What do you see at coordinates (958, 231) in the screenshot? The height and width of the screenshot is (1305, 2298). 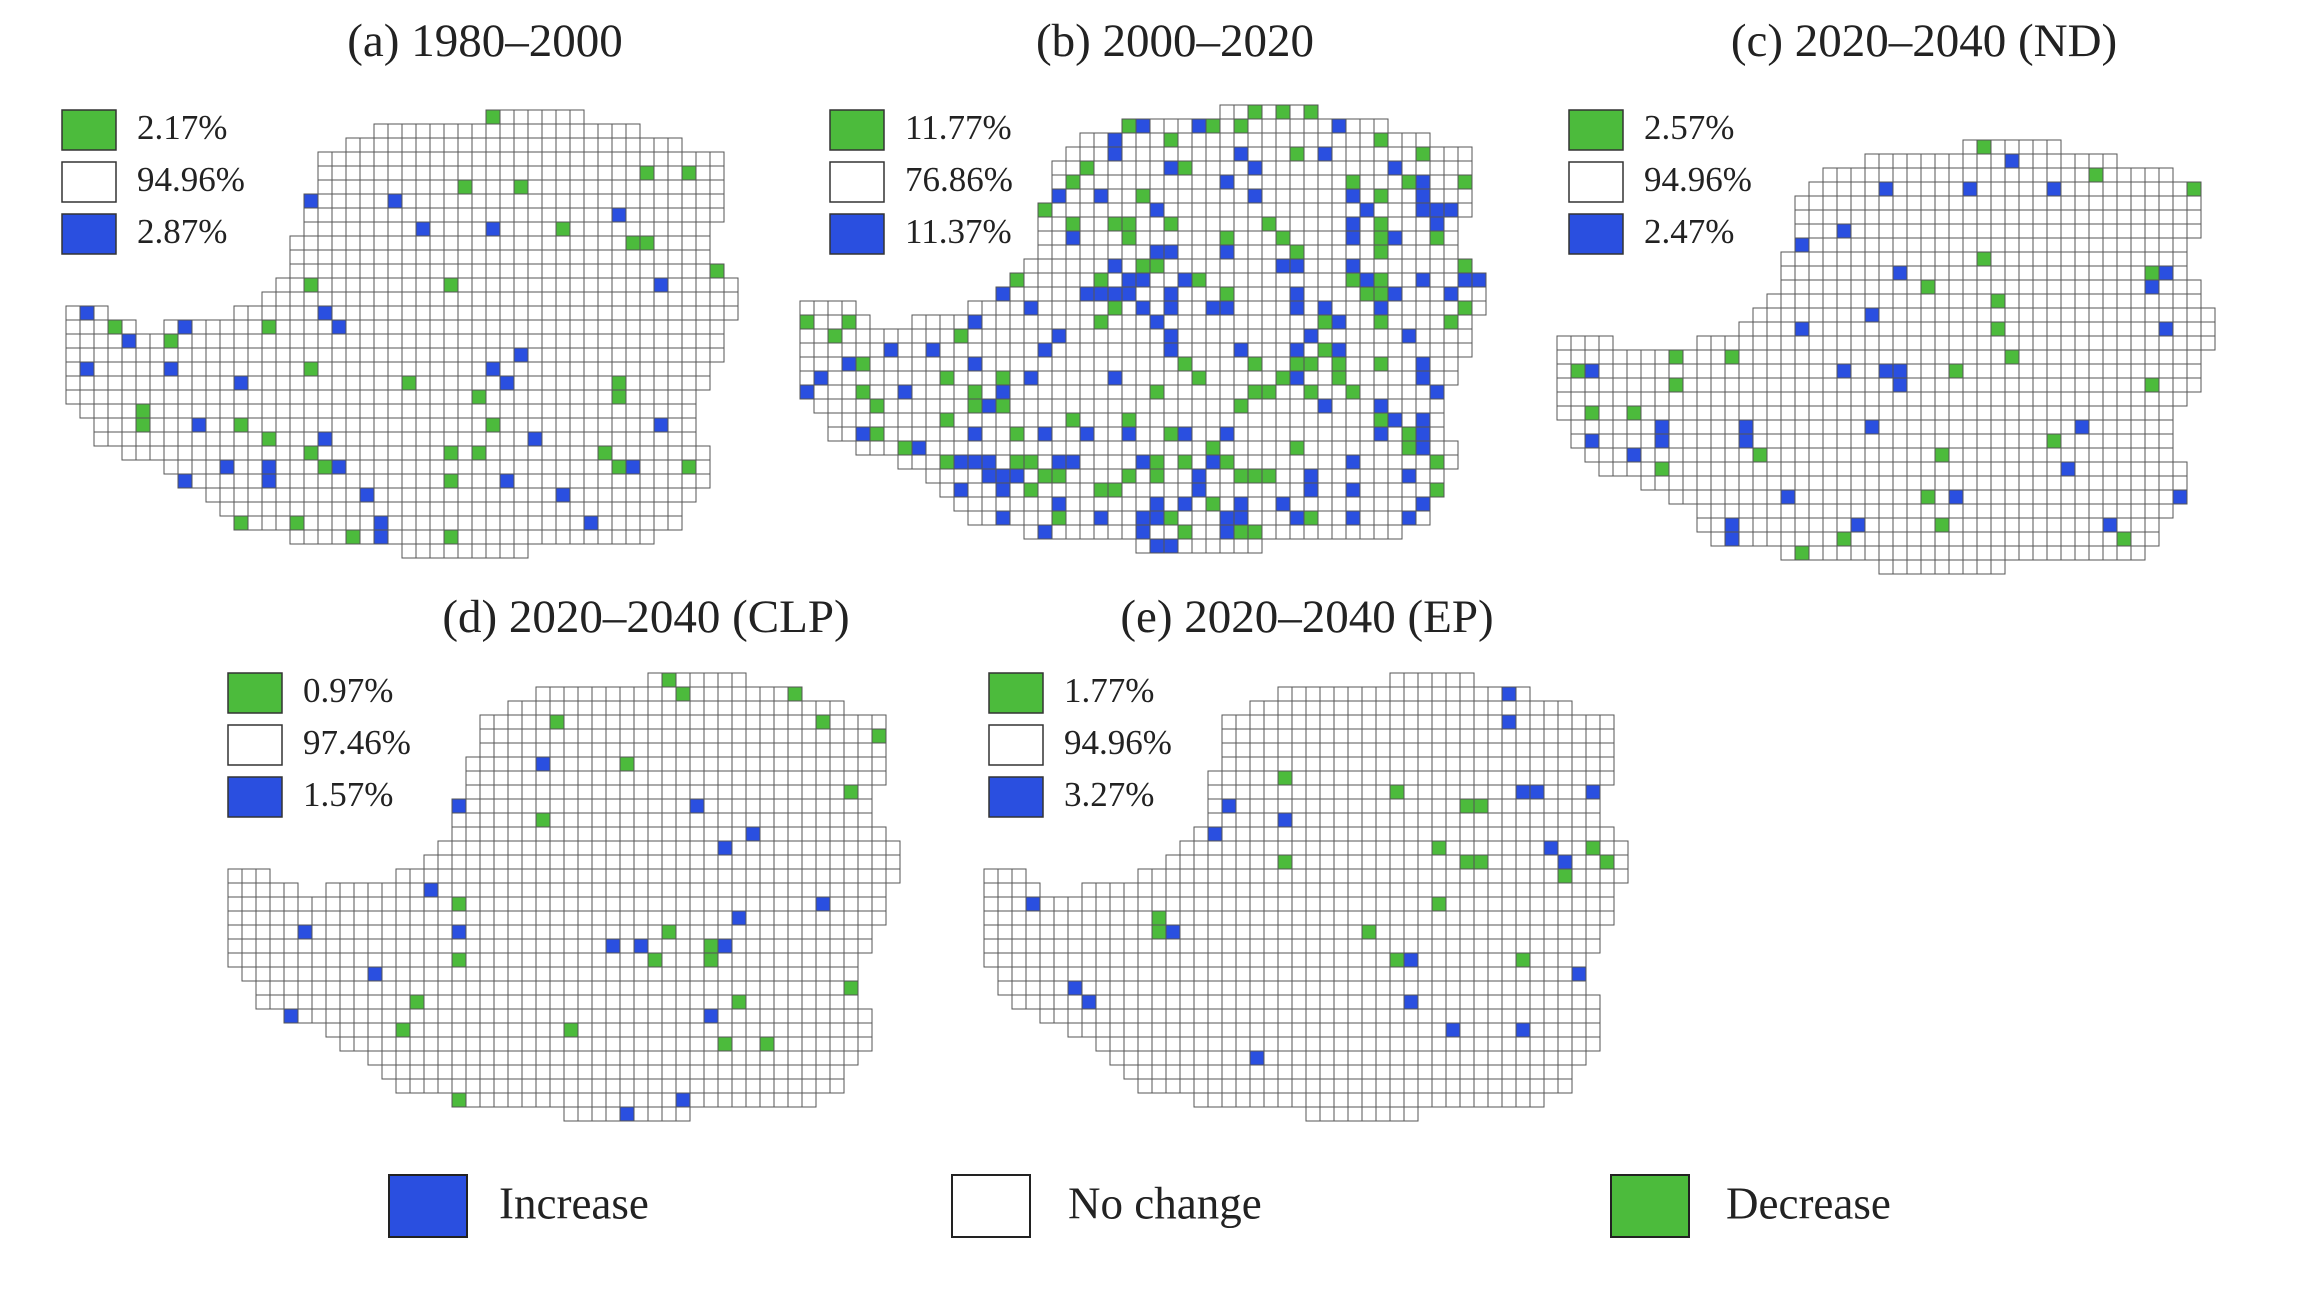 I see `legend-percent: 11.37%` at bounding box center [958, 231].